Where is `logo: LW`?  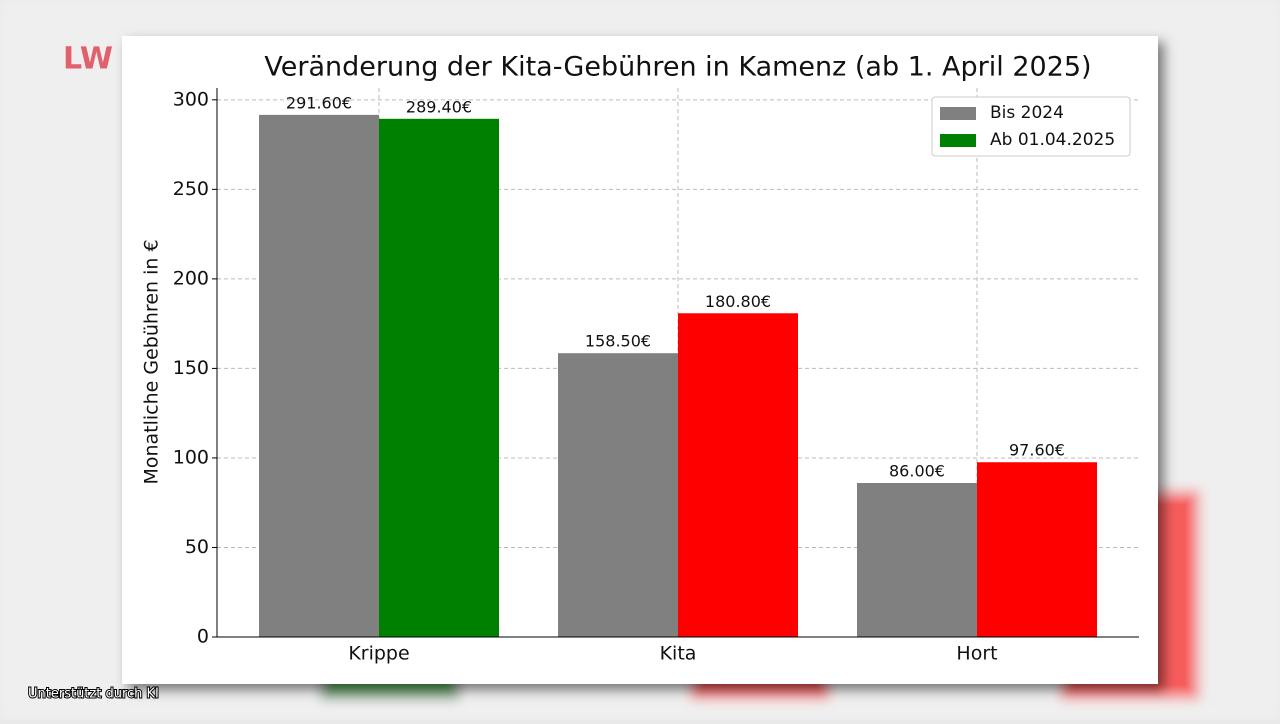 logo: LW is located at coordinates (88, 59).